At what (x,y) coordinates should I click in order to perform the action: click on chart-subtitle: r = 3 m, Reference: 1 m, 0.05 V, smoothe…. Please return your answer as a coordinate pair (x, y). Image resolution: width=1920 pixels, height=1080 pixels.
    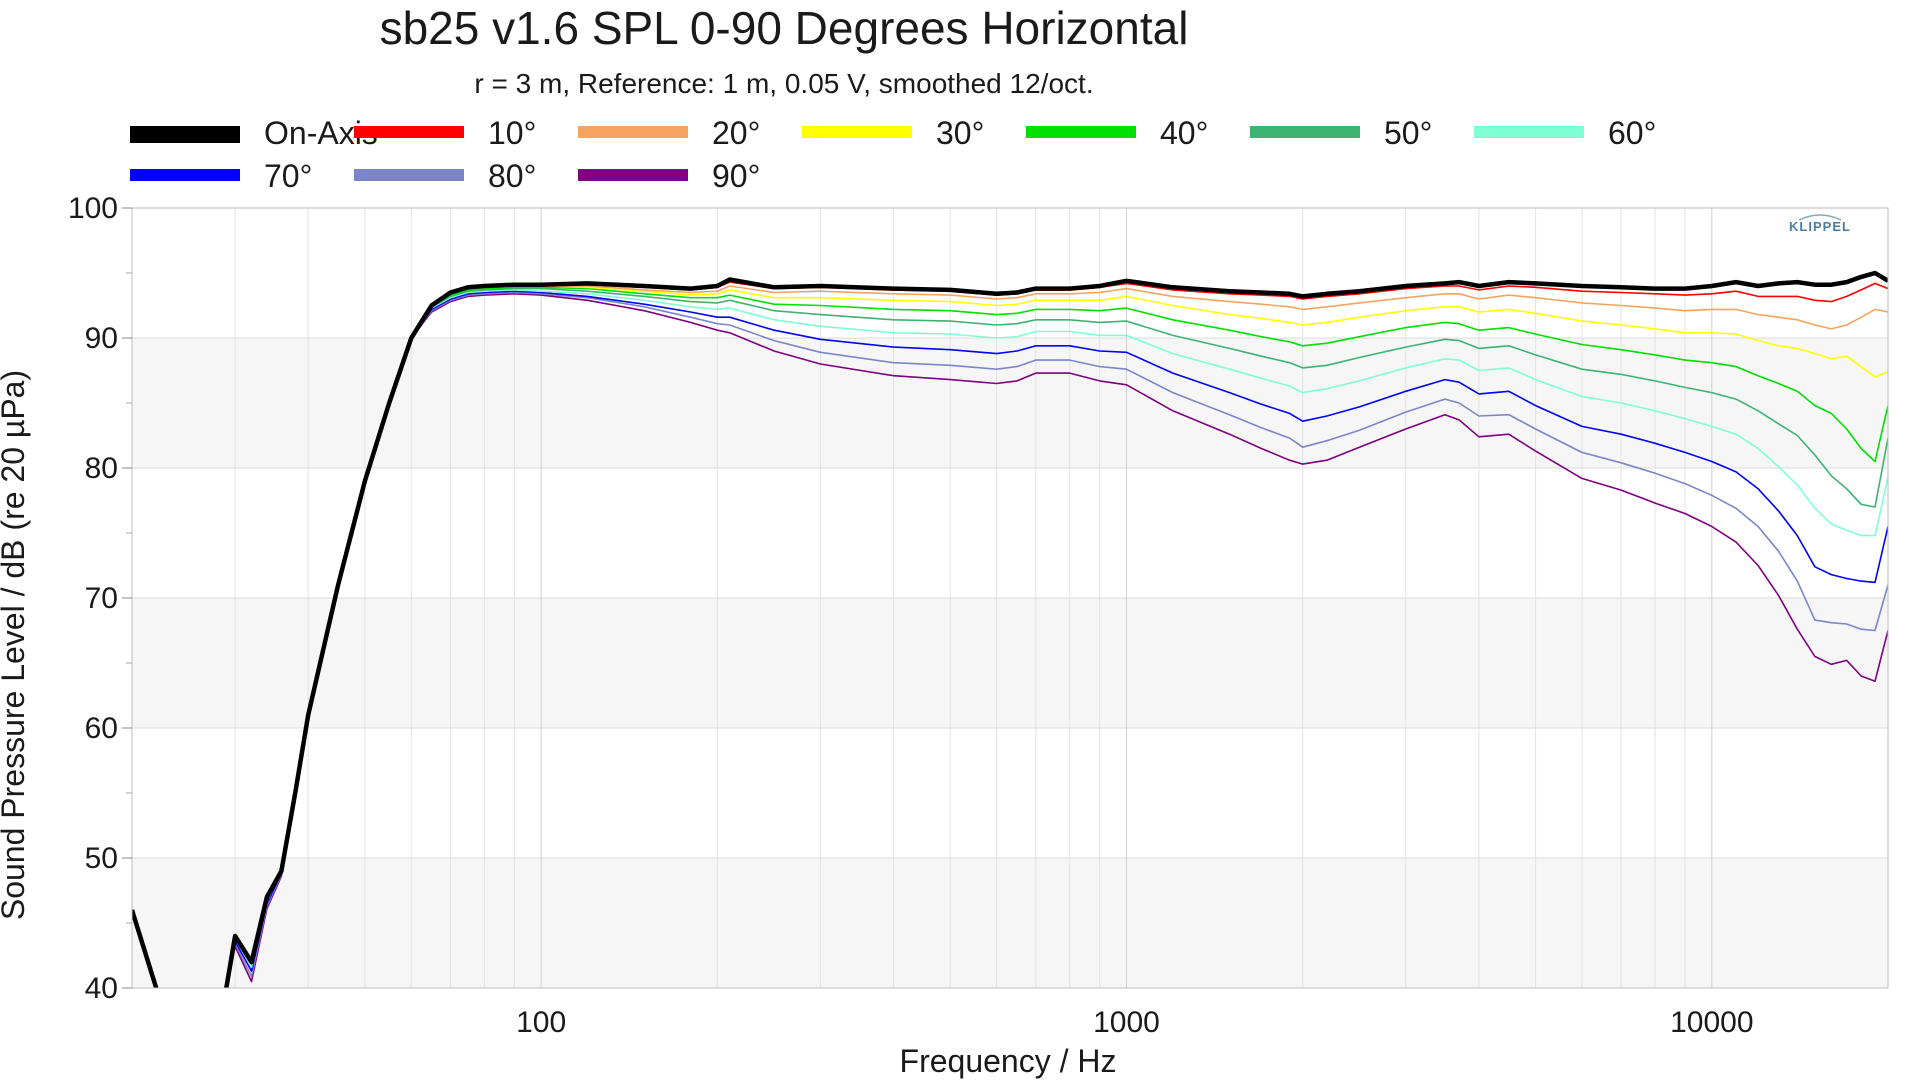
    Looking at the image, I should click on (783, 83).